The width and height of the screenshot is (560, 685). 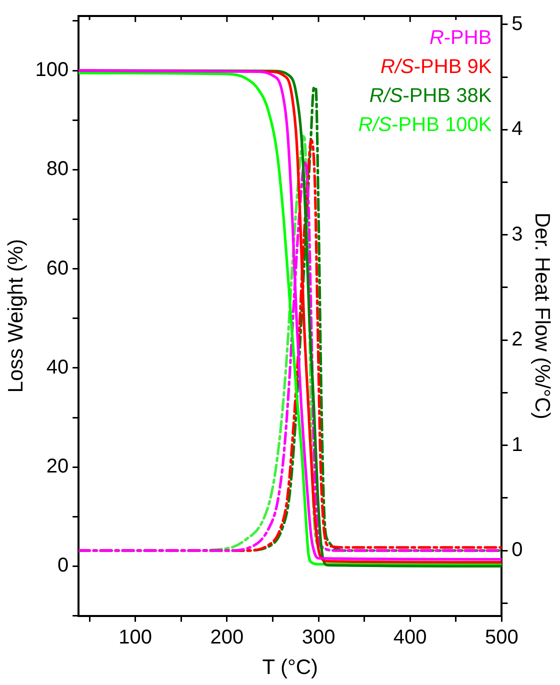 What do you see at coordinates (517, 445) in the screenshot?
I see `y2-tick-label: 1` at bounding box center [517, 445].